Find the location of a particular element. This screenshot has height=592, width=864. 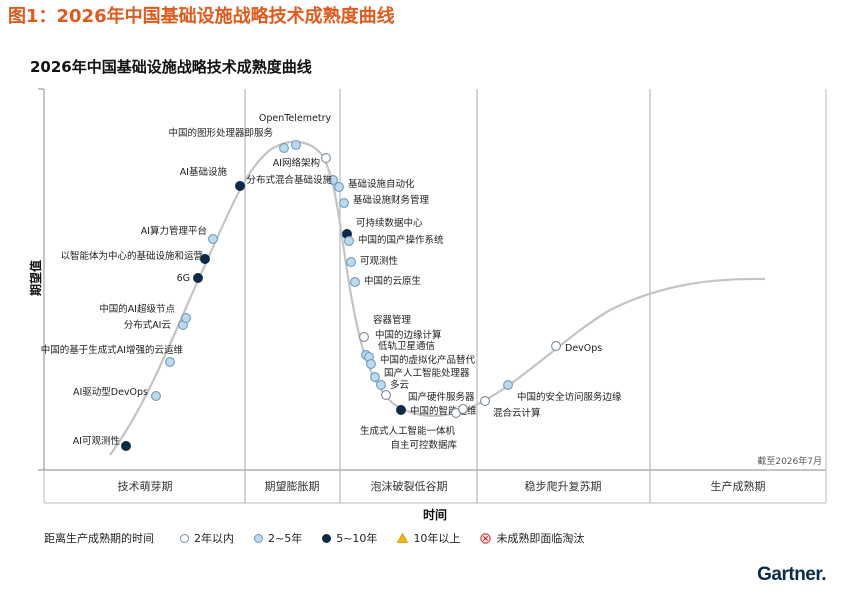

tech-point-label: AI算力管理平台 is located at coordinates (174, 231).